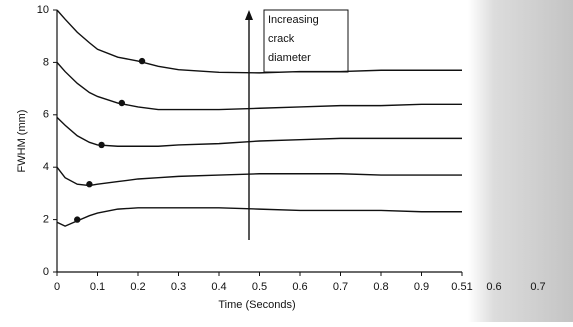  I want to click on y-tick-label: 10, so click(43, 10).